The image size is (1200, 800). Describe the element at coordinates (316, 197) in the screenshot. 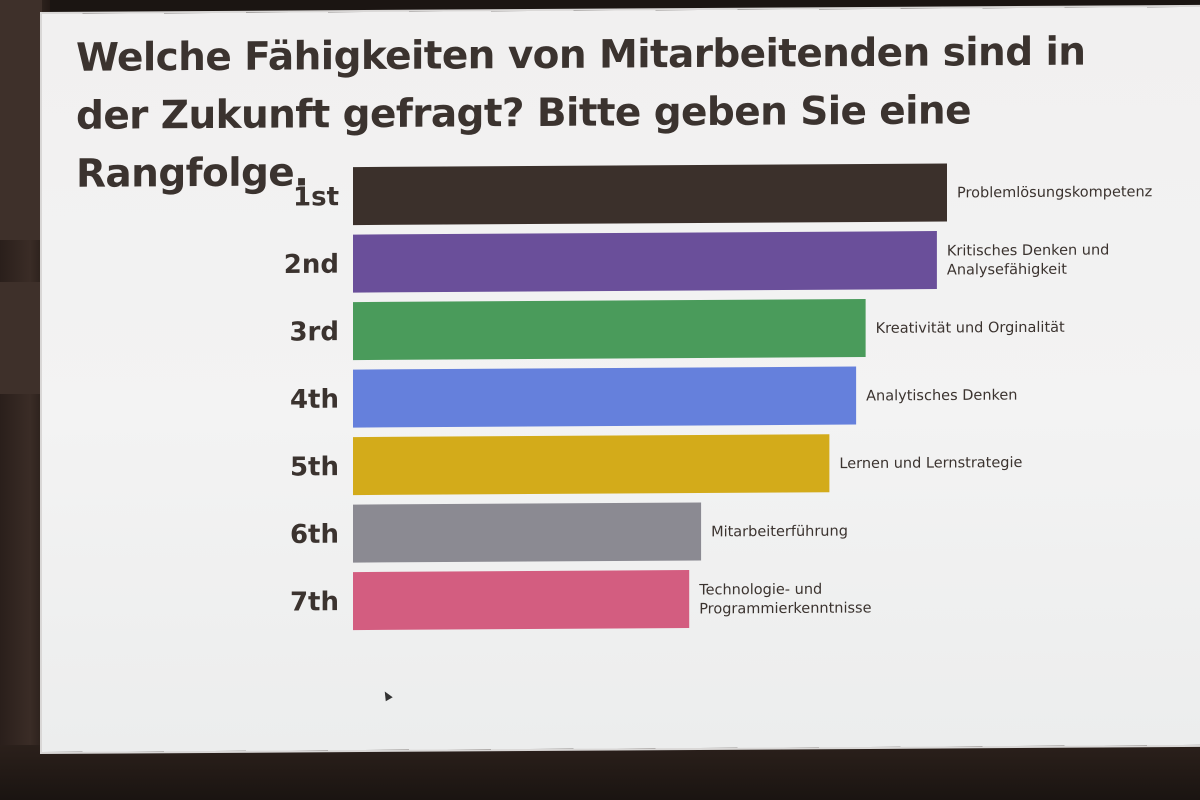

I see `rank-label-1: 1st` at that location.